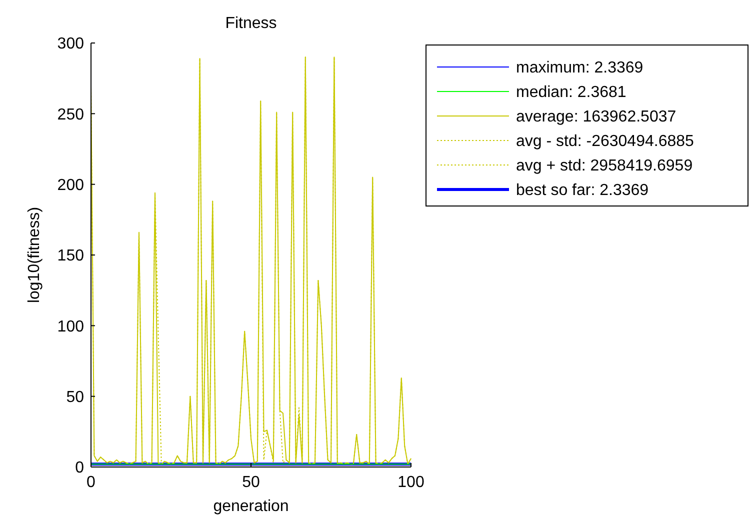  I want to click on y-tick-label: 250, so click(70, 115).